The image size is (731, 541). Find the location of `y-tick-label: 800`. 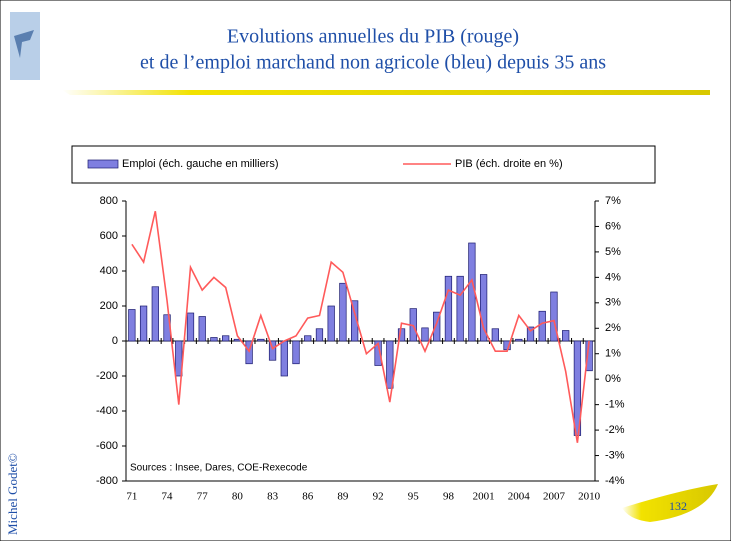

y-tick-label: 800 is located at coordinates (109, 201).